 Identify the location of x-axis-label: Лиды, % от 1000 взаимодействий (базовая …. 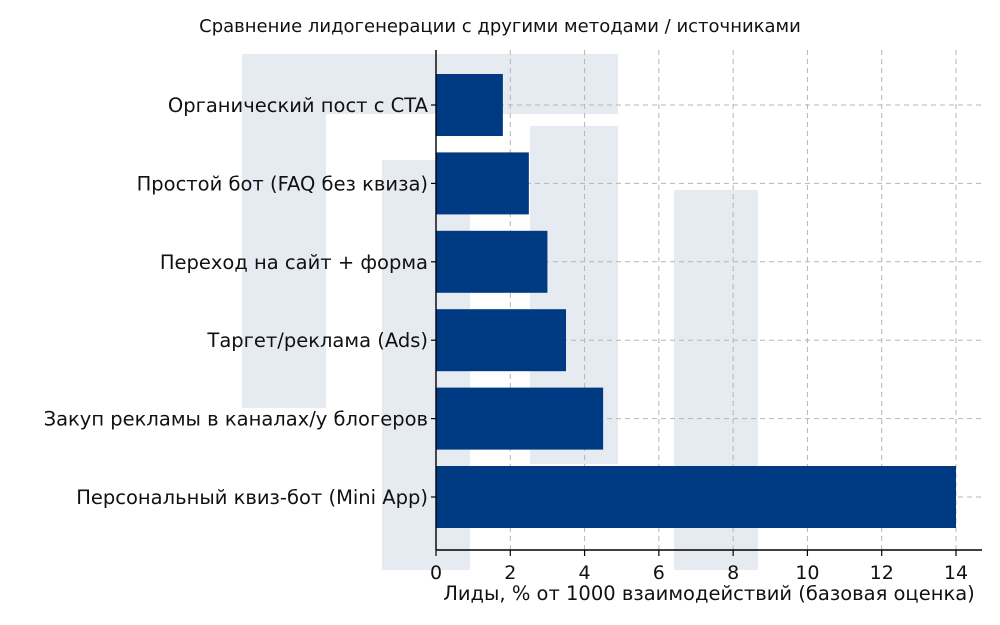
(709, 593).